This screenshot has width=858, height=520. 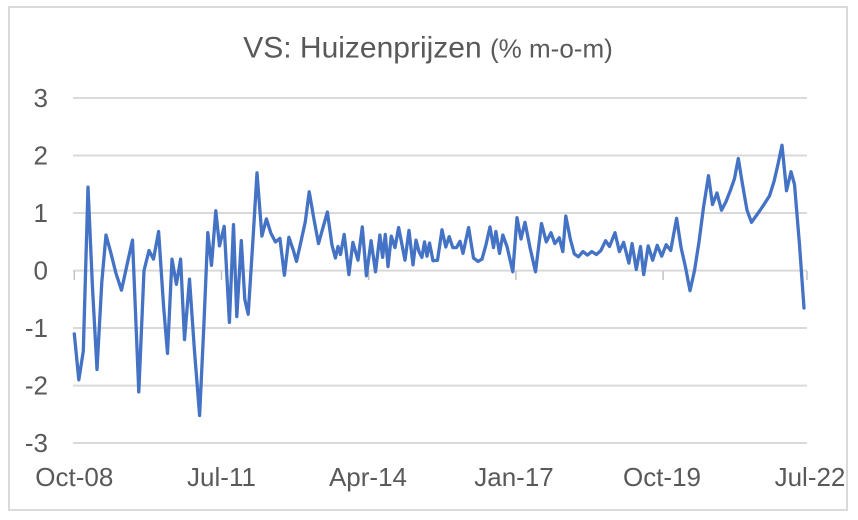 I want to click on svg-text: Oct-19, so click(x=662, y=477).